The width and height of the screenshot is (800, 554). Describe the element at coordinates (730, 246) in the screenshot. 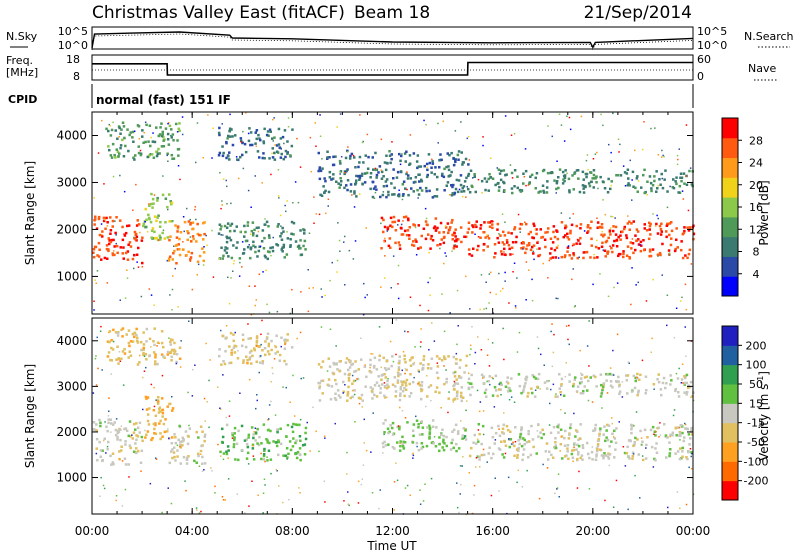

I see `colorbar-segment` at that location.